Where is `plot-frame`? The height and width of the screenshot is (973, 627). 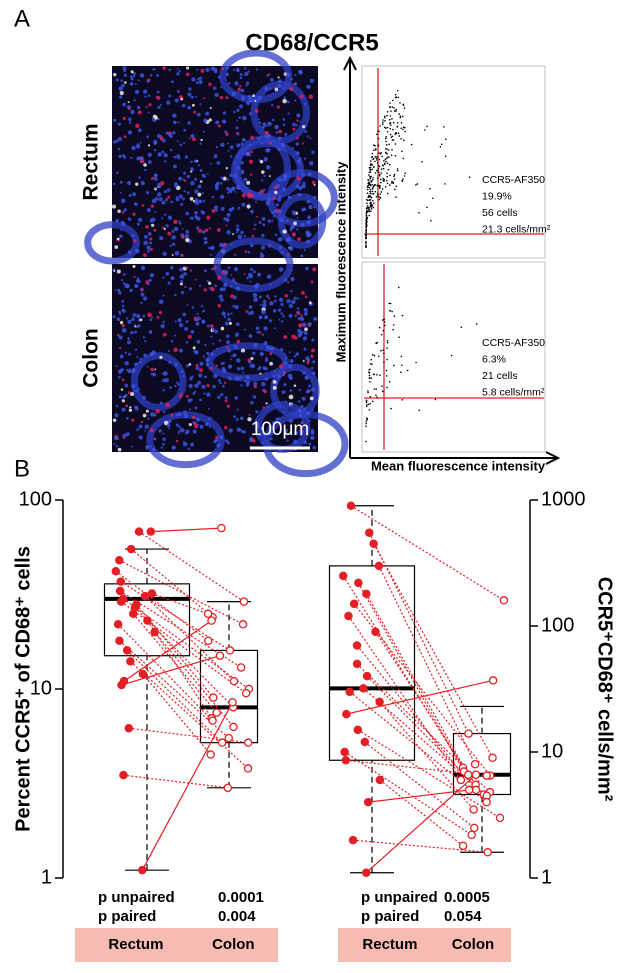
plot-frame is located at coordinates (453, 162).